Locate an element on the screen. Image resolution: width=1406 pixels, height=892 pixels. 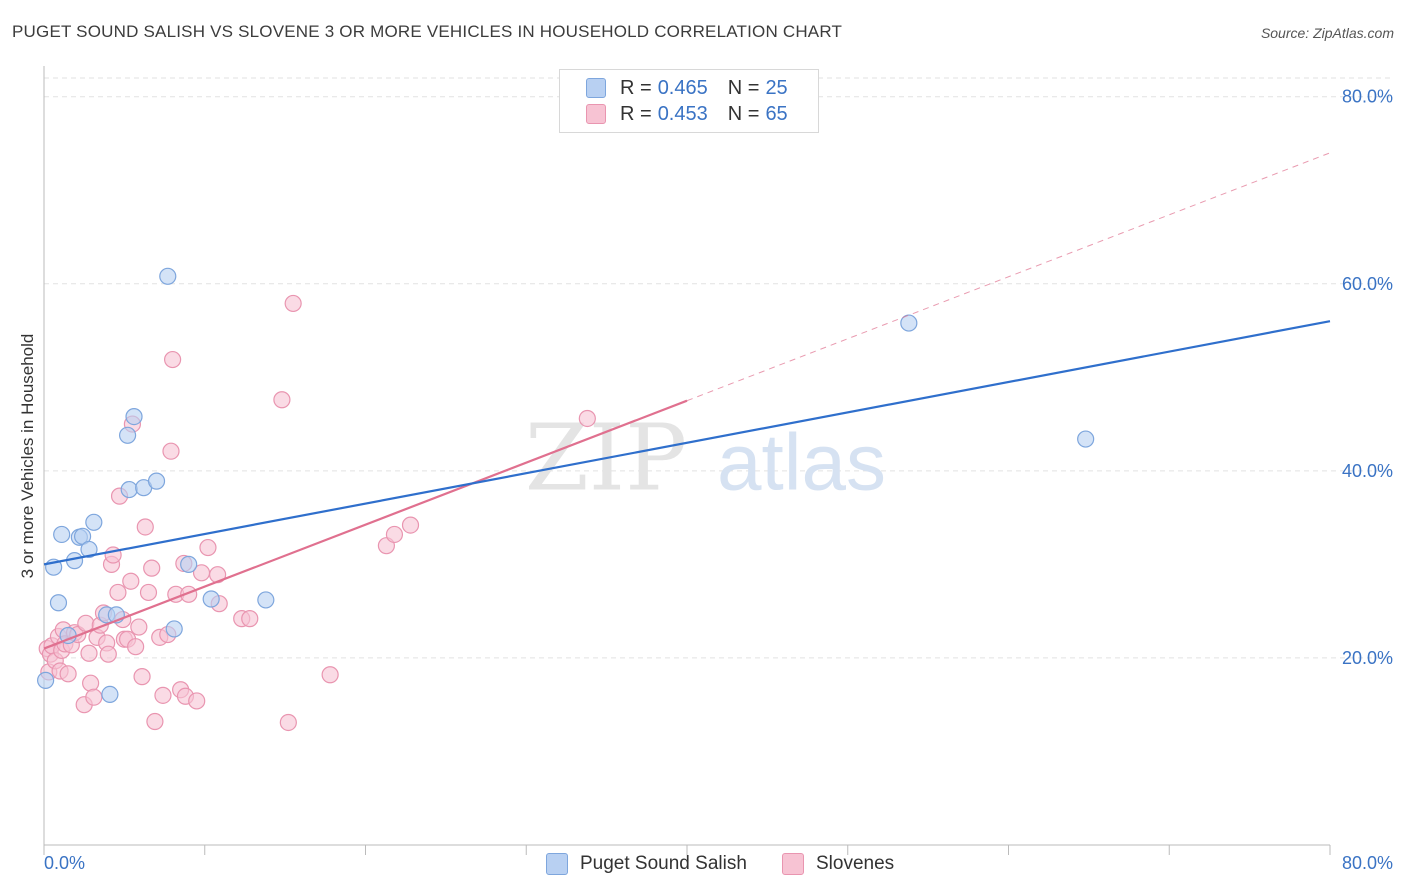
legend-swatch-salish is located at coordinates (596, 88).